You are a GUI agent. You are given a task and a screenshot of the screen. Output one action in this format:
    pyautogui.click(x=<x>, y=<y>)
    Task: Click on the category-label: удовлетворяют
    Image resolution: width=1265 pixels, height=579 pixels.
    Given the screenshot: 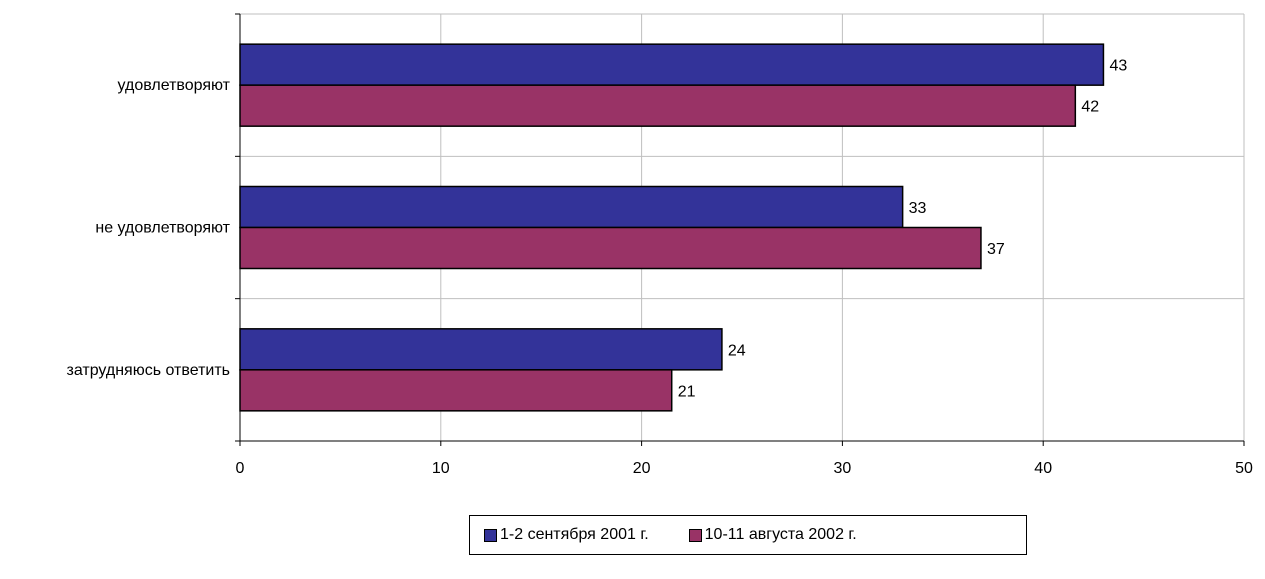 What is the action you would take?
    pyautogui.click(x=174, y=85)
    